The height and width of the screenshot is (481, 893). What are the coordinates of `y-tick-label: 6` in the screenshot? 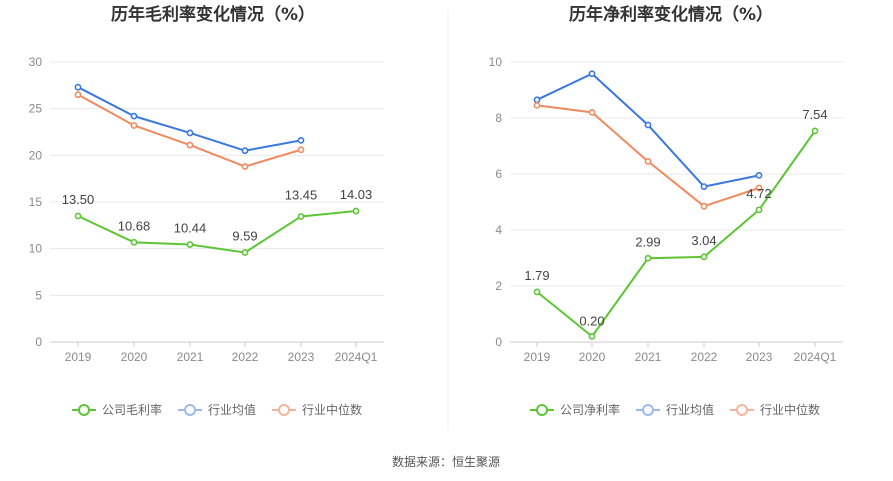 It's located at (498, 174).